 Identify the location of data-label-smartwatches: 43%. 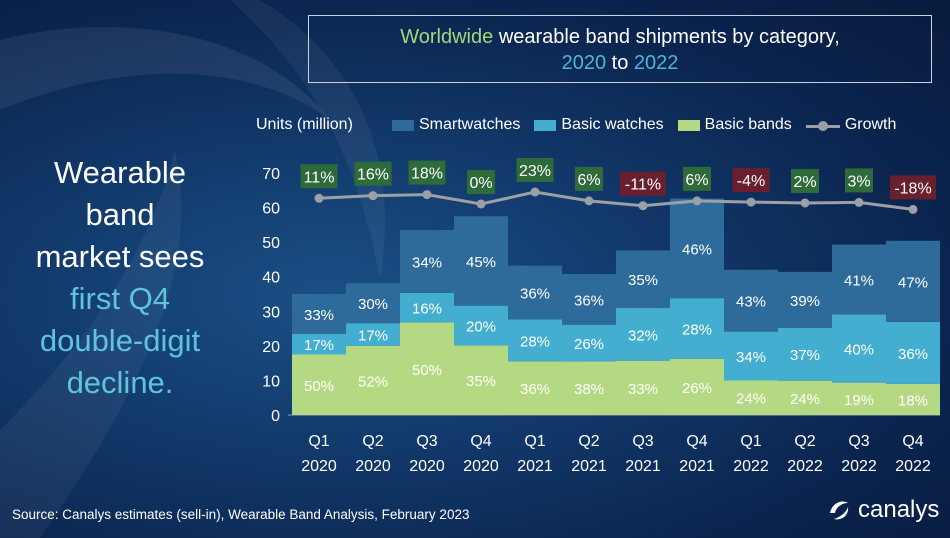
(751, 302).